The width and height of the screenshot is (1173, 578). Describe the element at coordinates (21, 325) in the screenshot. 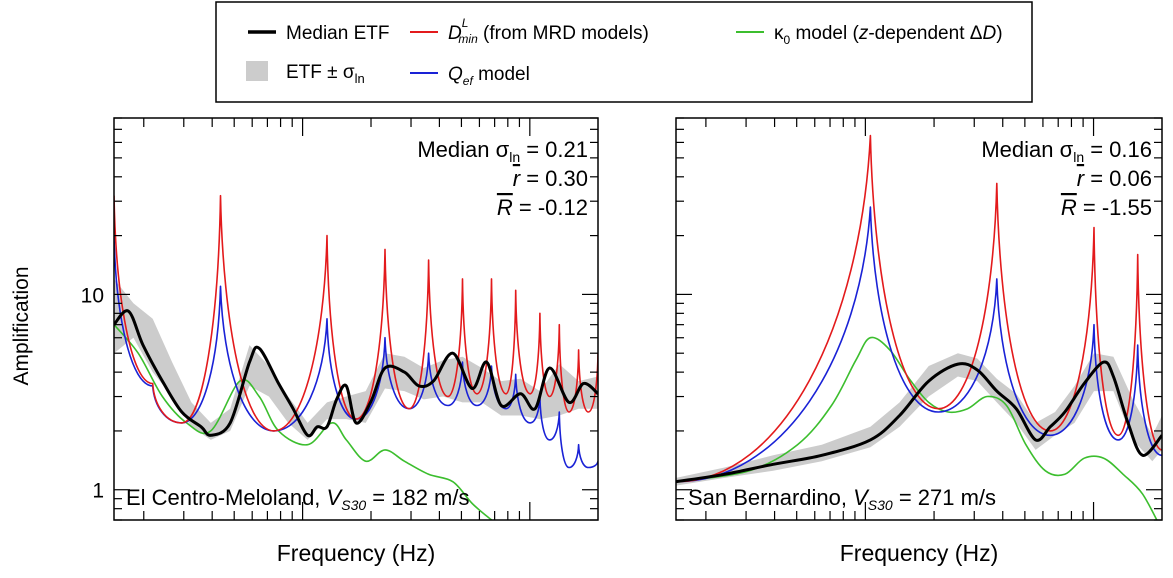

I see `y-axis-label: Amplification` at that location.